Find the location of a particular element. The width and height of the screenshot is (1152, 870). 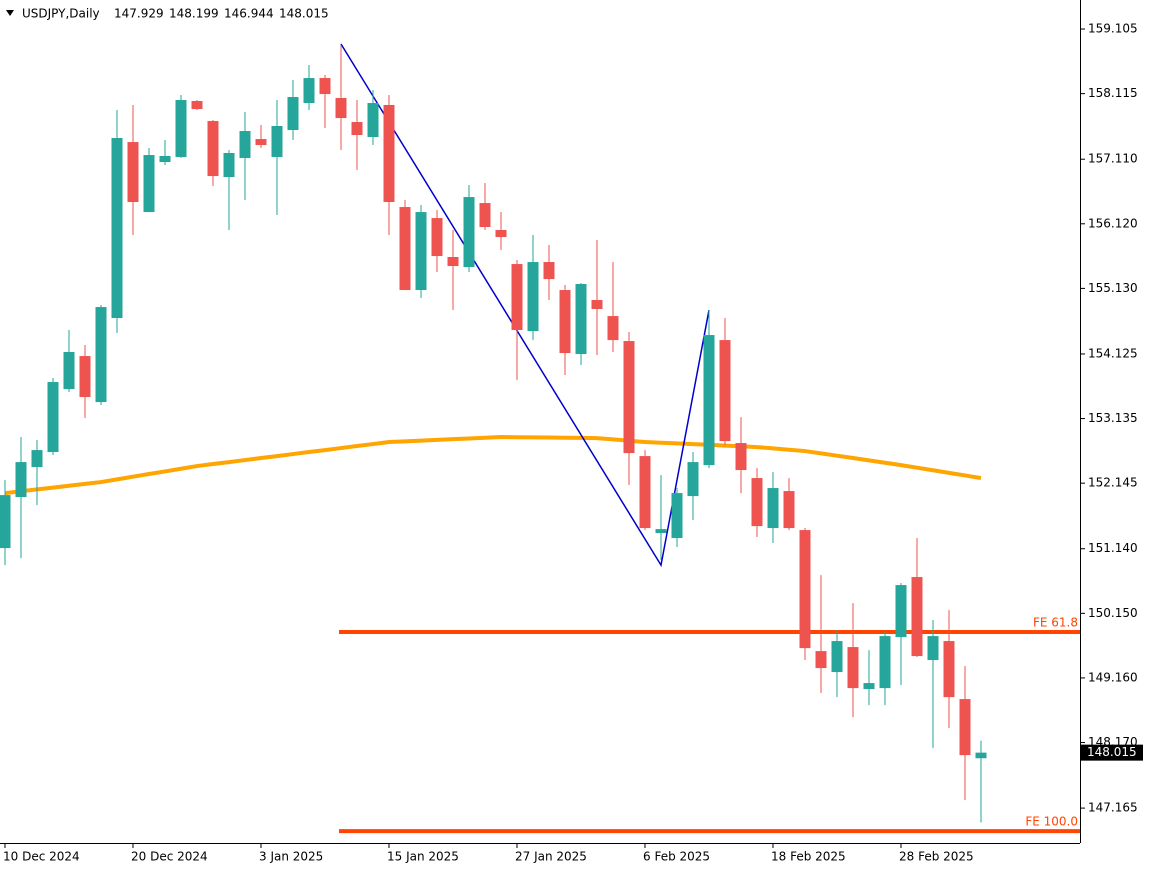

symbol: USDJPY,Daily is located at coordinates (61, 14).